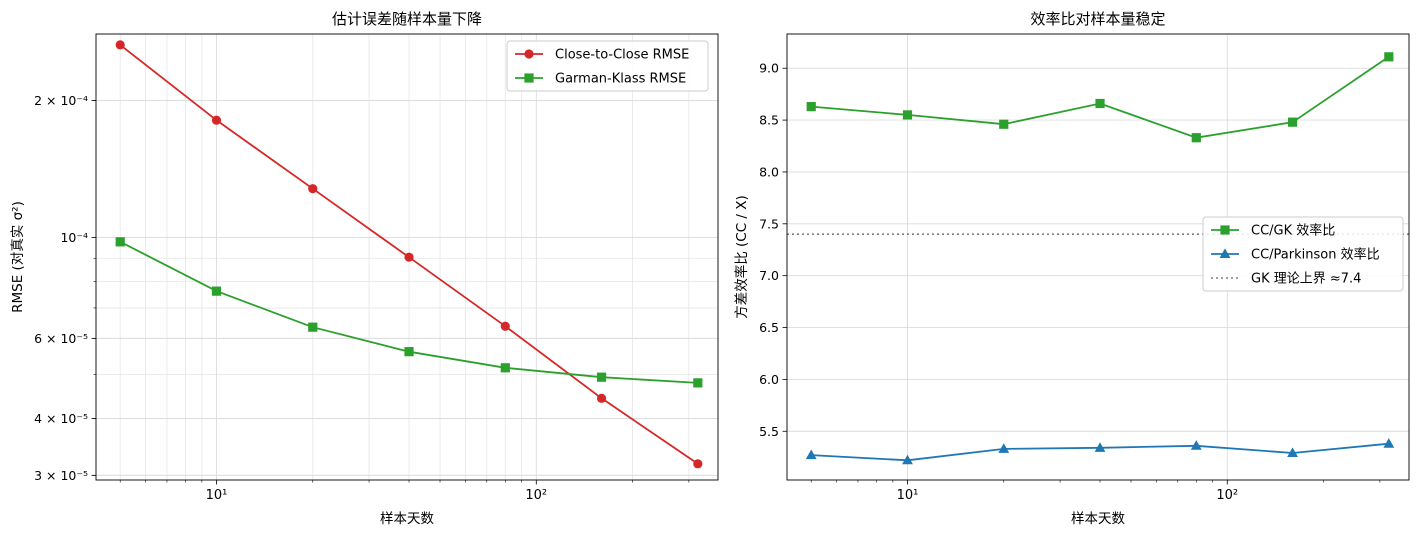 This screenshot has width=1419, height=538. What do you see at coordinates (61, 418) in the screenshot?
I see `y-tick-label: 4 × 10⁻⁵` at bounding box center [61, 418].